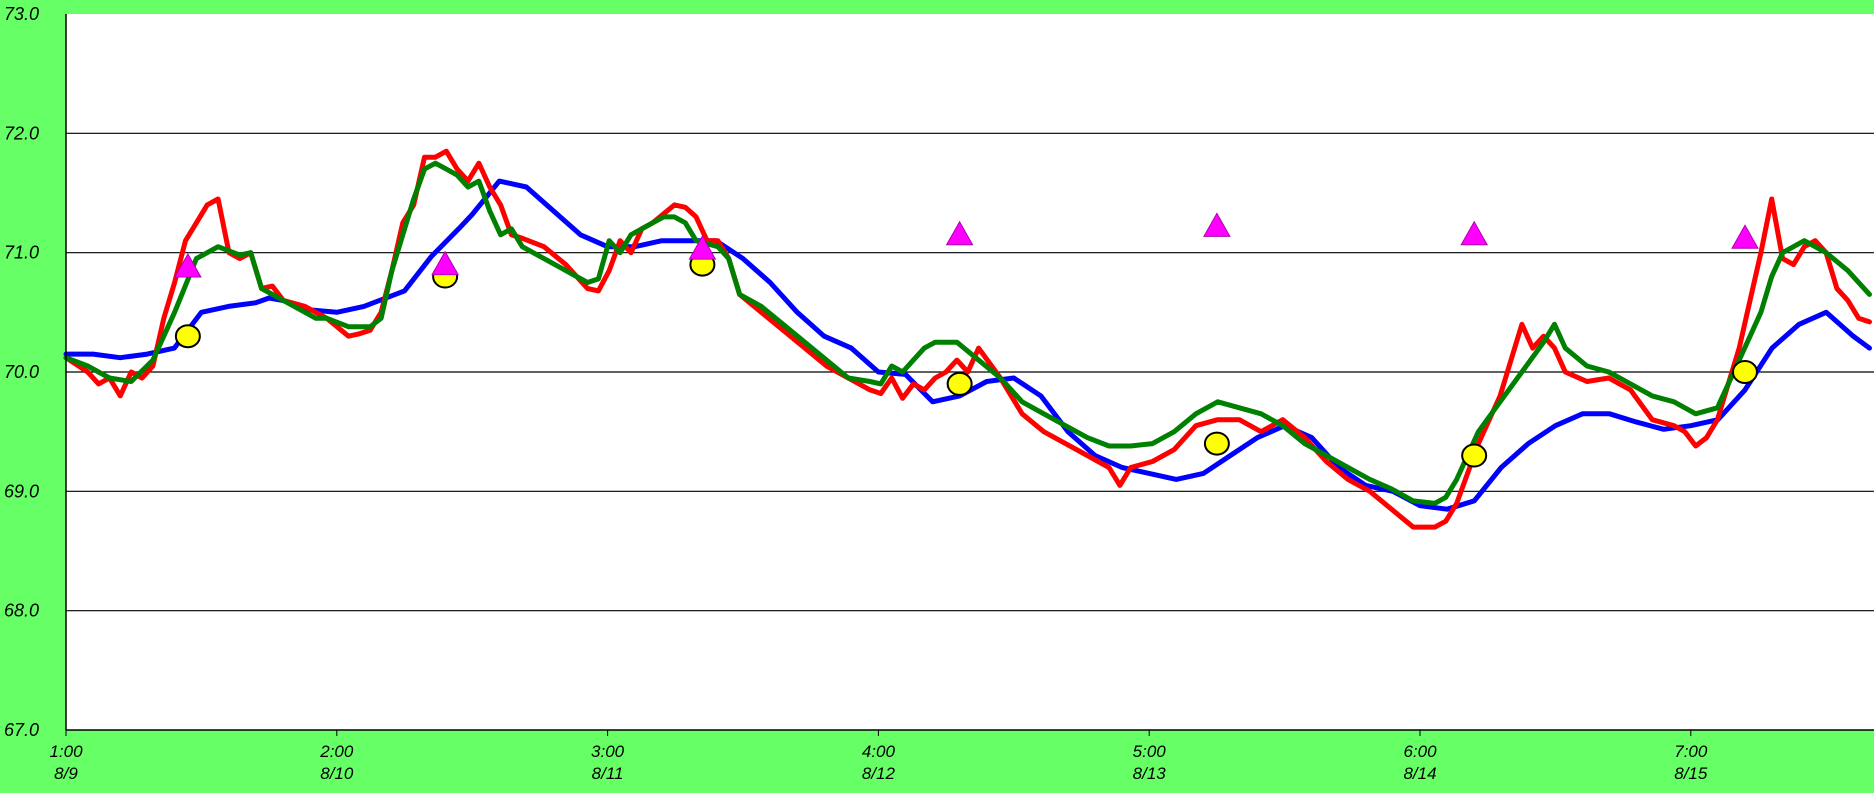  Describe the element at coordinates (608, 773) in the screenshot. I see `x-tick-label-date: 8/11` at that location.